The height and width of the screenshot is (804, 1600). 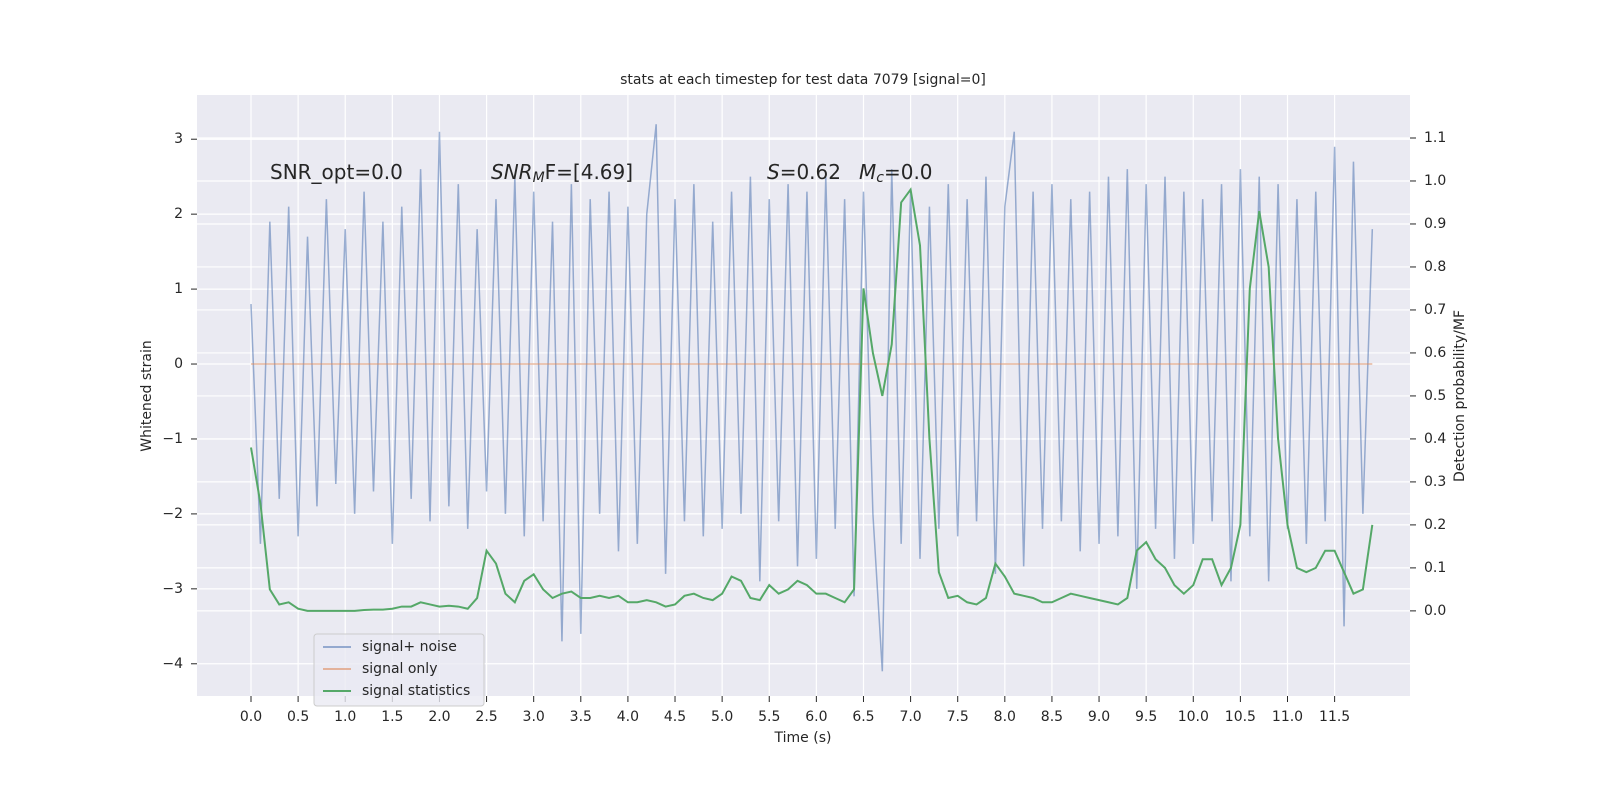 I want to click on y2-tick-label: 0.0, so click(x=1435, y=611).